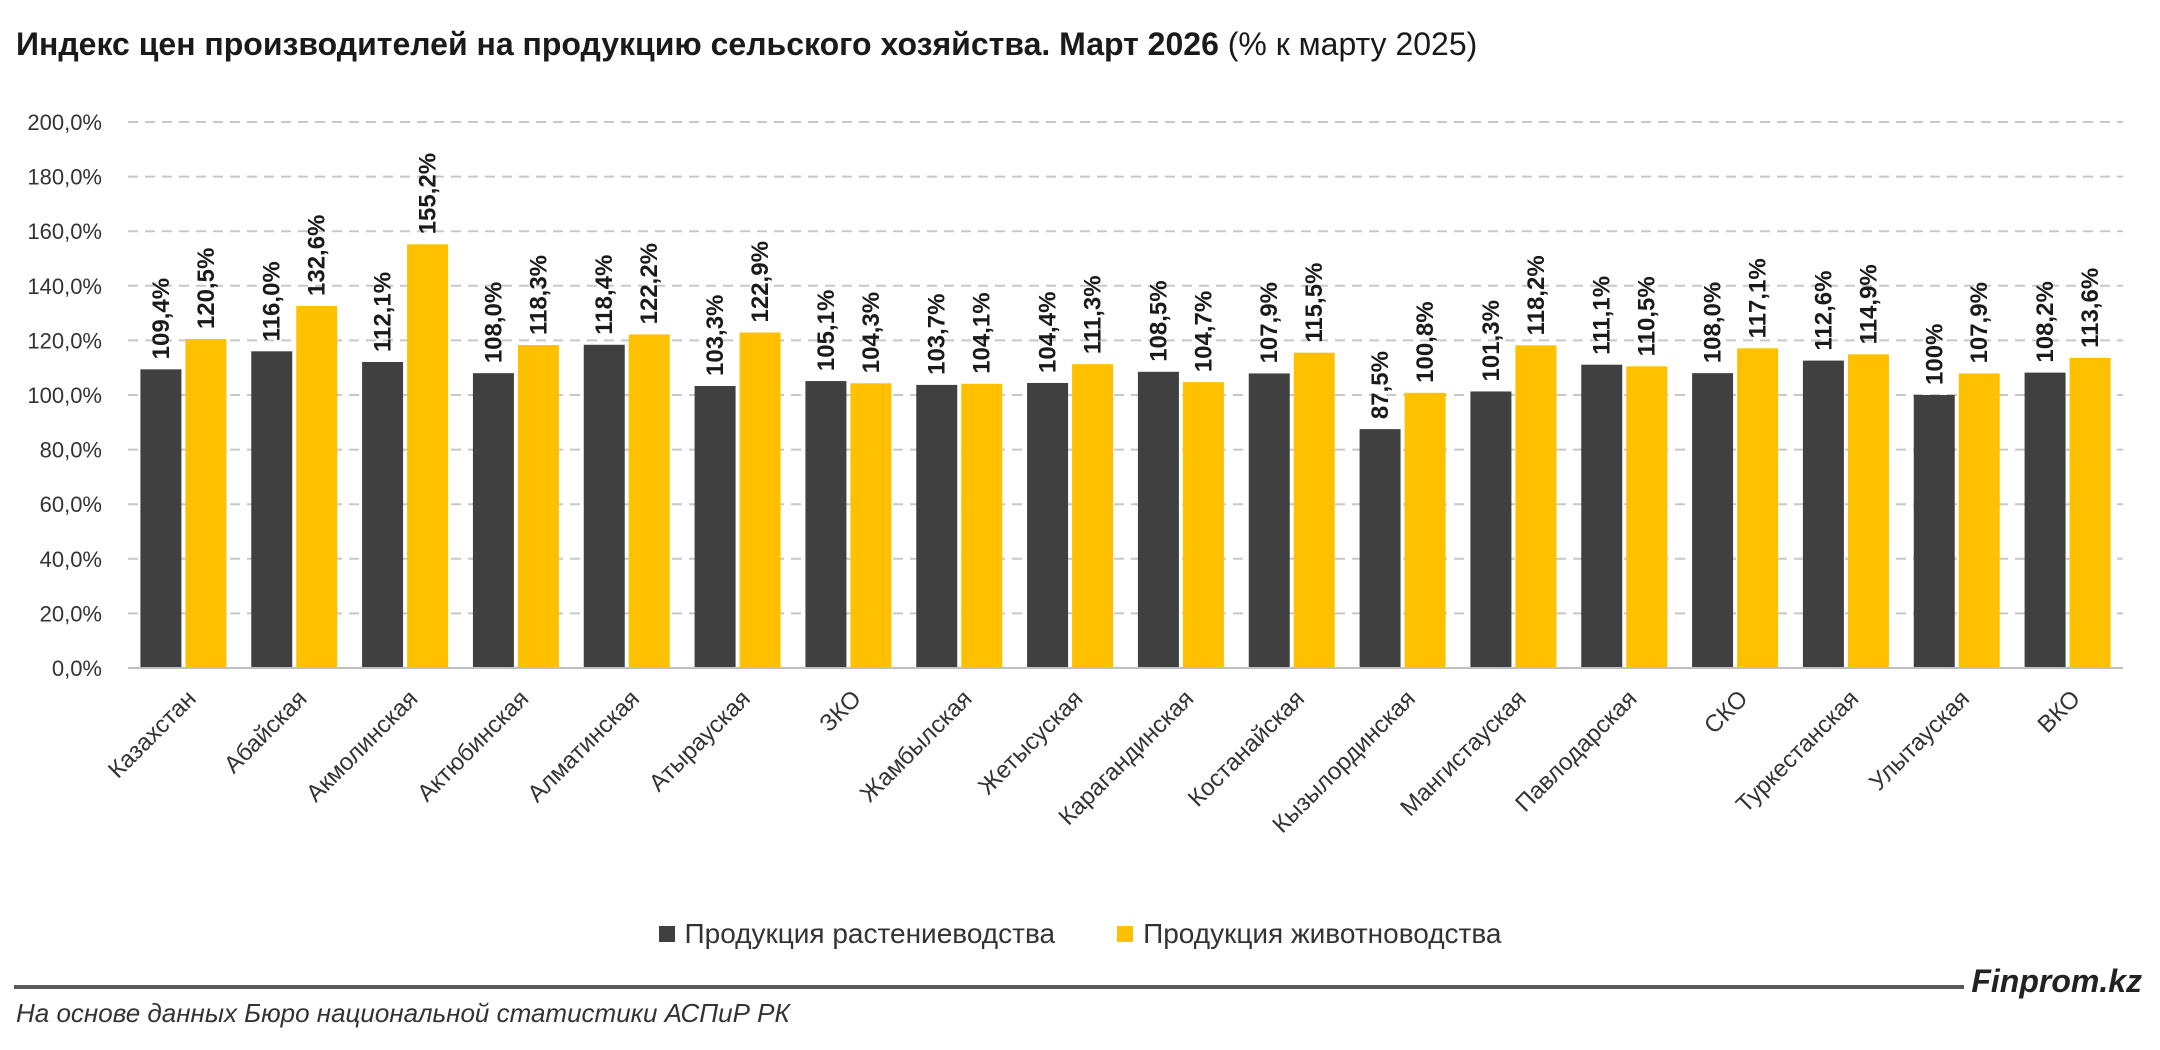  I want to click on data-label: 103,7%, so click(937, 333).